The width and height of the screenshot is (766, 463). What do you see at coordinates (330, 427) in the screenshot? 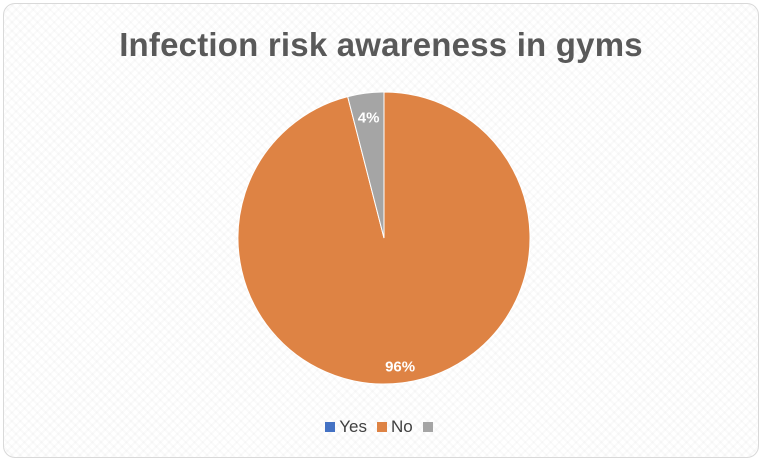
I see `legend-swatch-yes` at bounding box center [330, 427].